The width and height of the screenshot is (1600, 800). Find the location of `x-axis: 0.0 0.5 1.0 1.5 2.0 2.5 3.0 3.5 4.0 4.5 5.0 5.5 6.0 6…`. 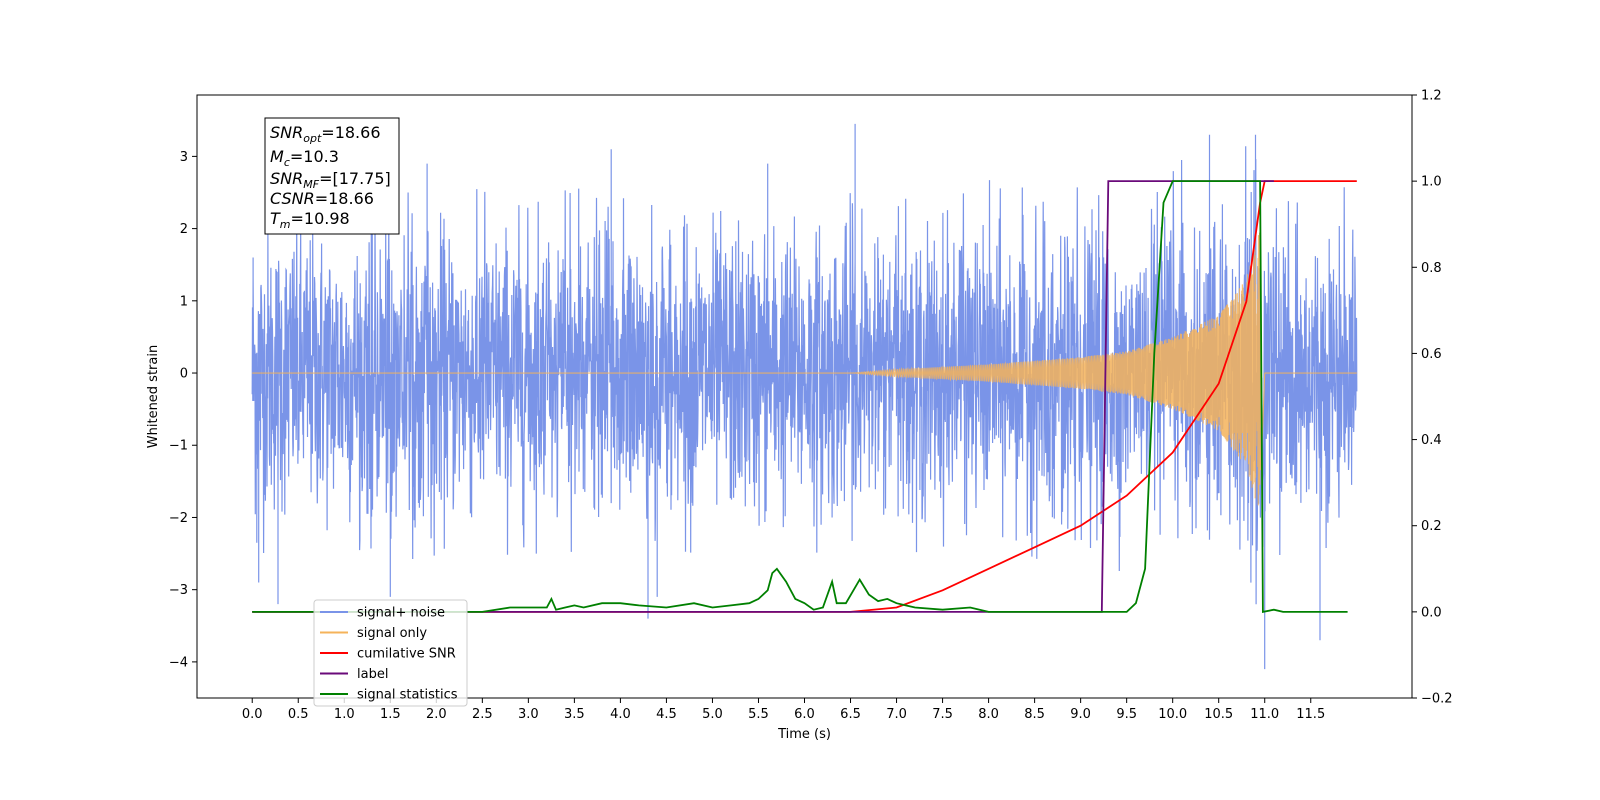

x-axis: 0.0 0.5 1.0 1.5 2.0 2.5 3.0 3.5 4.0 4.5 5.0 5.5 6.0 6… is located at coordinates (783, 710).